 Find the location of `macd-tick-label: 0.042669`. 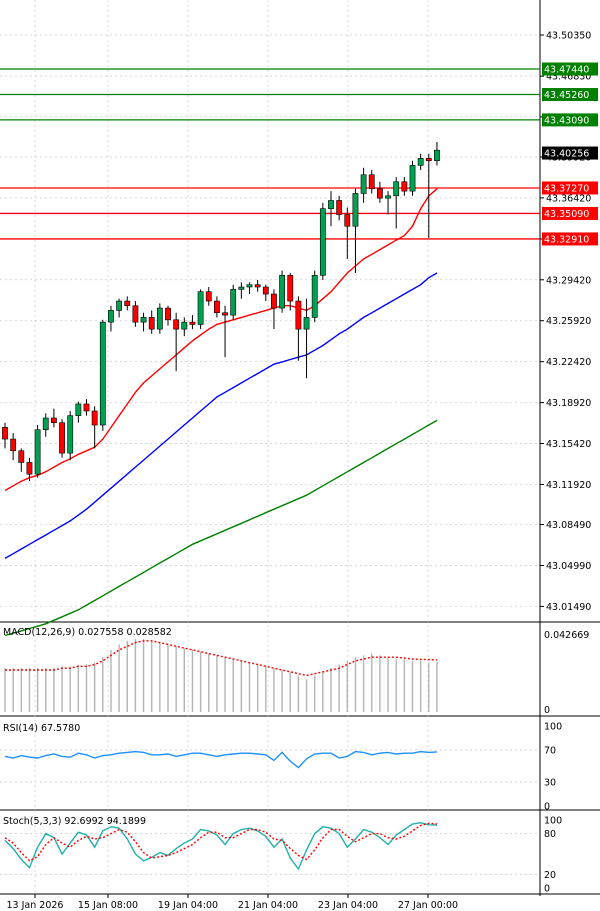

macd-tick-label: 0.042669 is located at coordinates (566, 635).